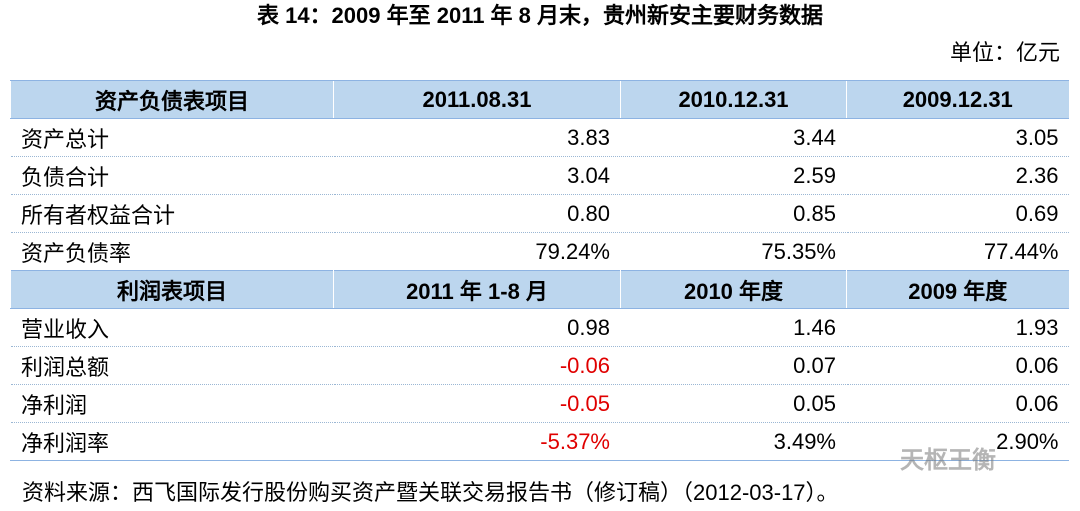 This screenshot has width=1080, height=511. I want to click on data-row: 净利润率 -5.37% 3.49% 2.90%, so click(539, 441).